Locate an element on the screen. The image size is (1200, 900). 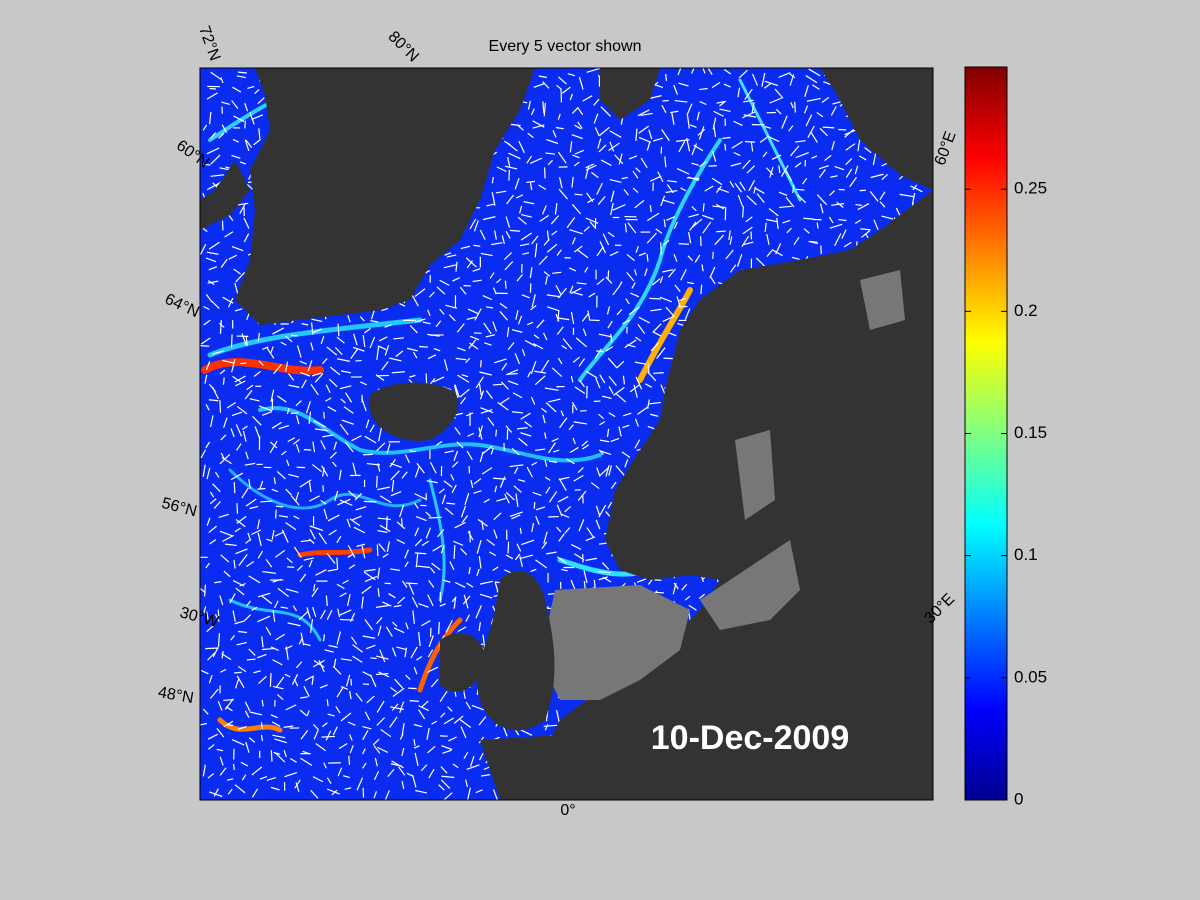
white-sea is located at coordinates (882, 300).